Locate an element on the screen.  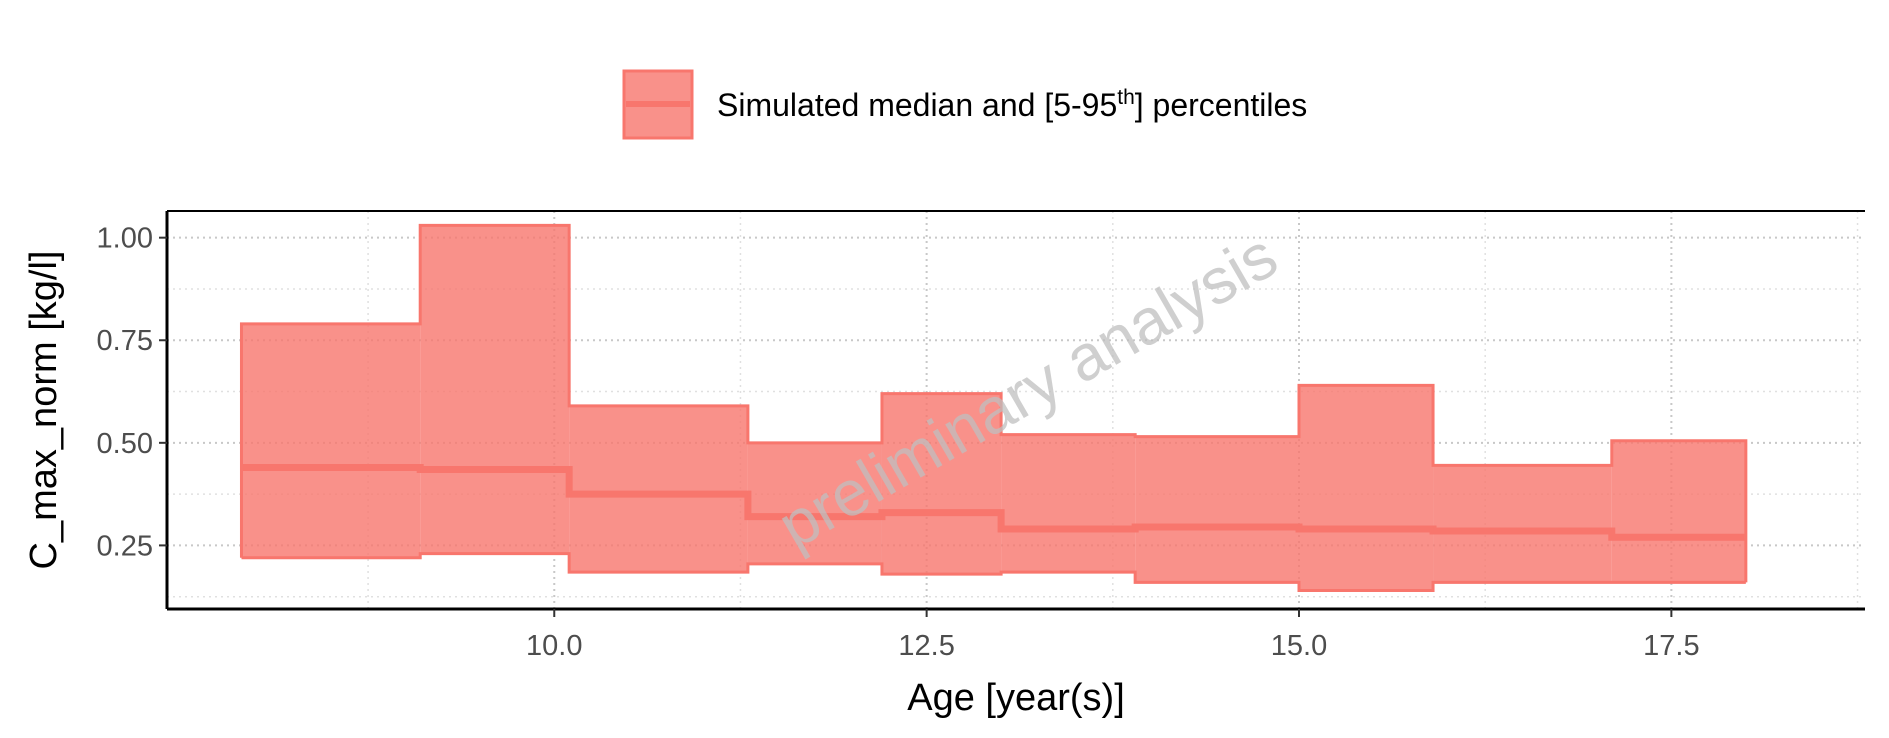
x-tick-label: 12.5 is located at coordinates (926, 646).